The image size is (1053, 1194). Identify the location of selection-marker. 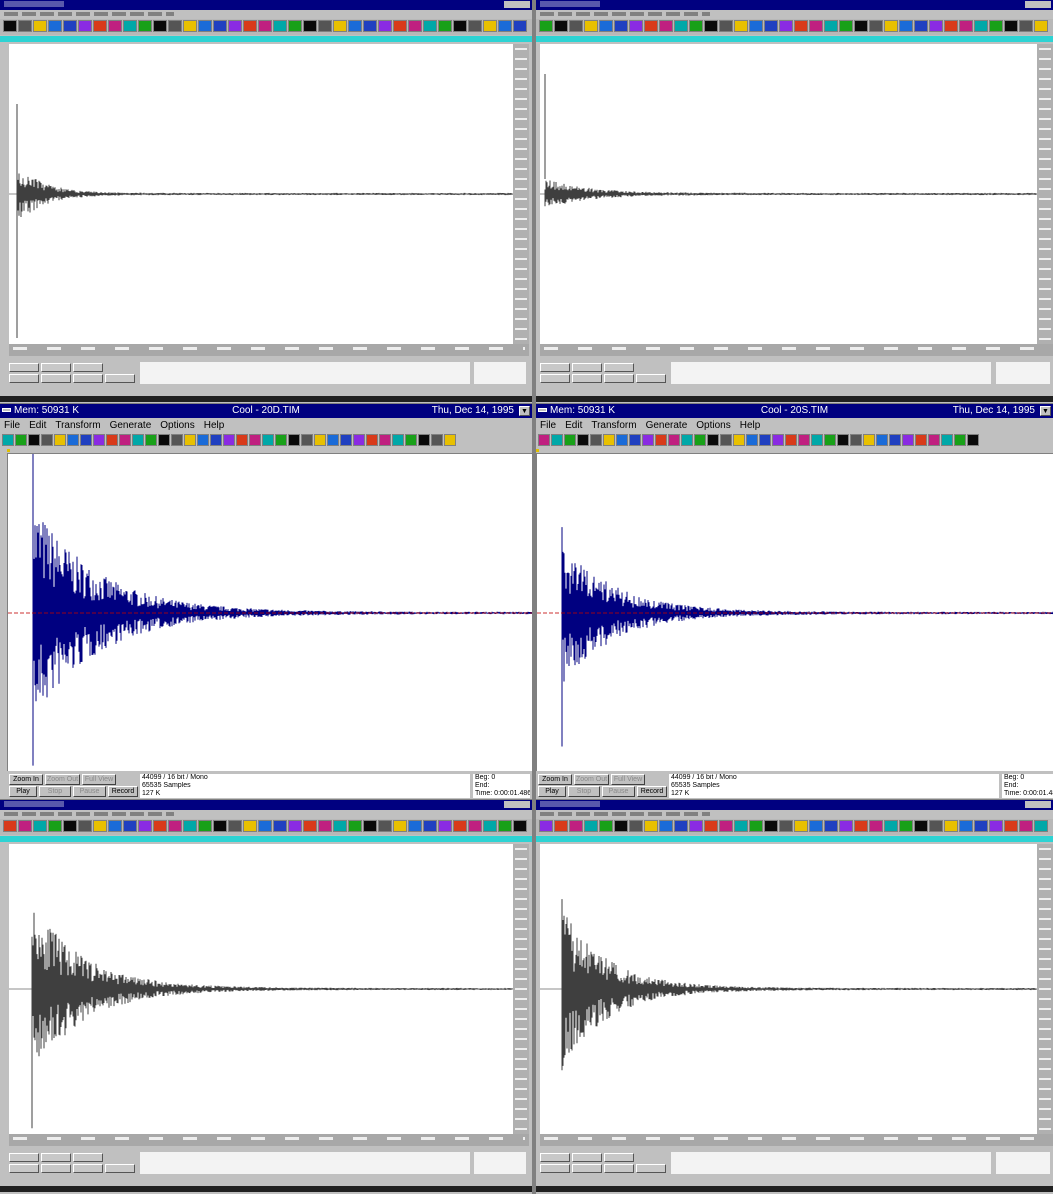
(8, 450).